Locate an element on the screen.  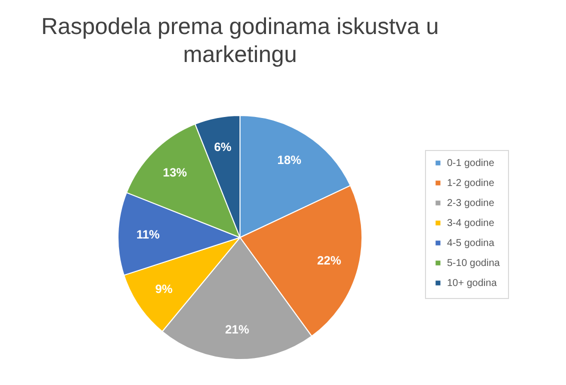
data-label: 22% is located at coordinates (329, 260).